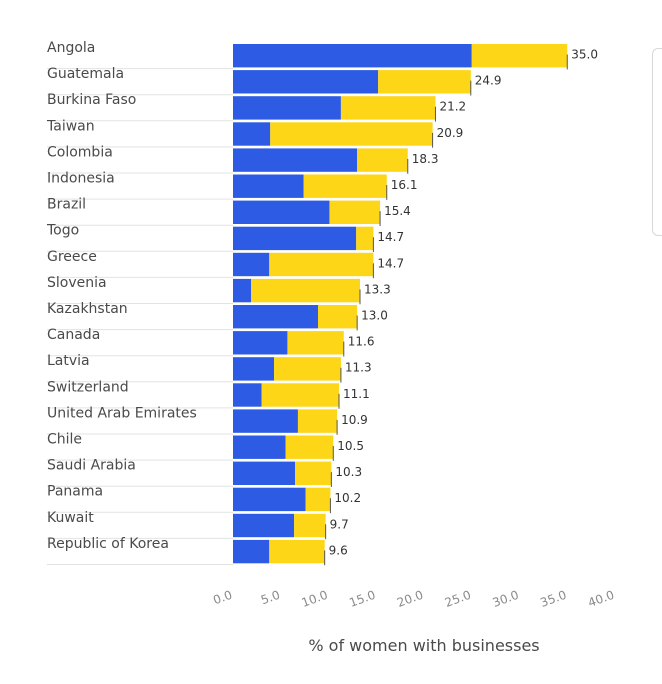 Image resolution: width=662 pixels, height=684 pixels. Describe the element at coordinates (77, 283) in the screenshot. I see `category-label: Slovenia` at that location.